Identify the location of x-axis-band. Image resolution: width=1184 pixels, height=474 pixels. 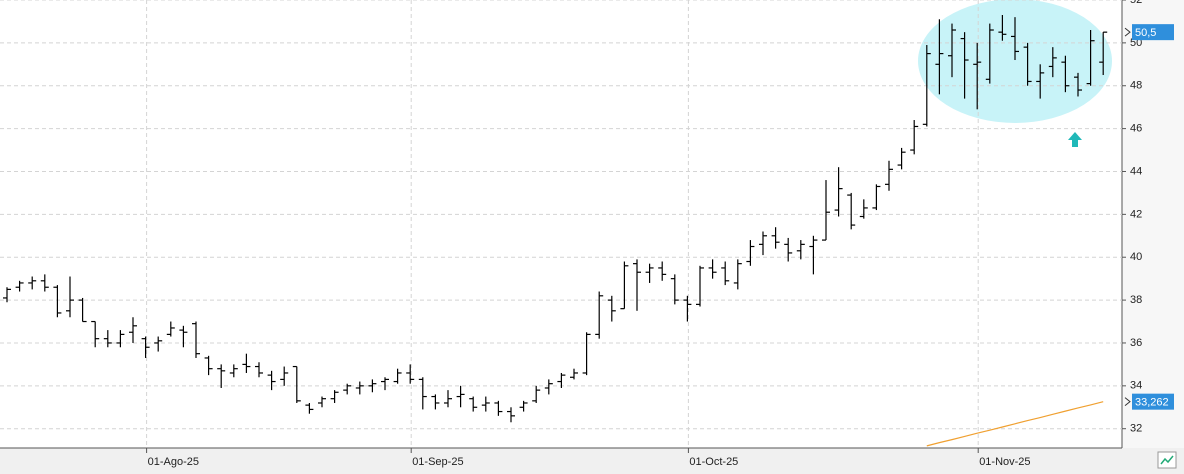
(592, 461).